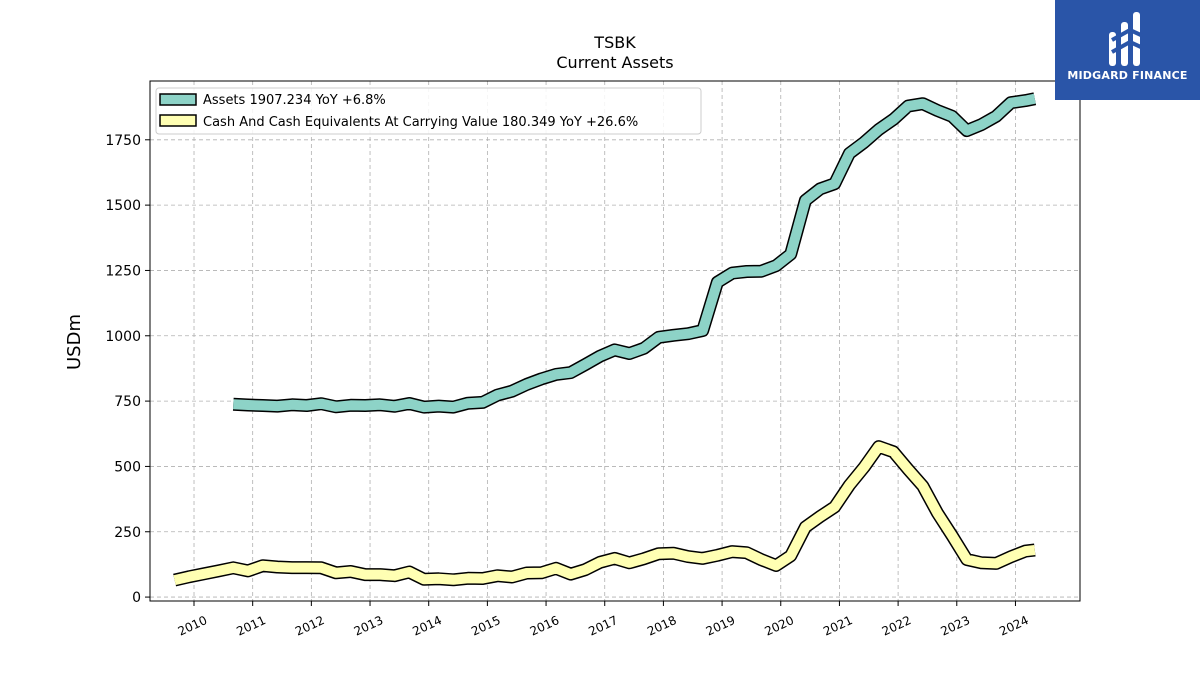  I want to click on x-tick-label: 2020, so click(779, 626).